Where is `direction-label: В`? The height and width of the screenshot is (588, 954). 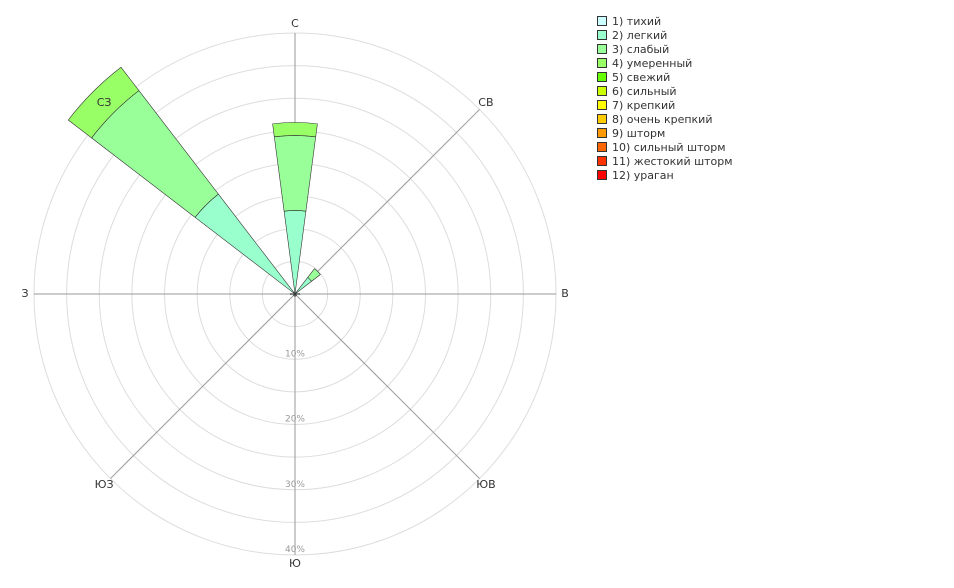 direction-label: В is located at coordinates (565, 293).